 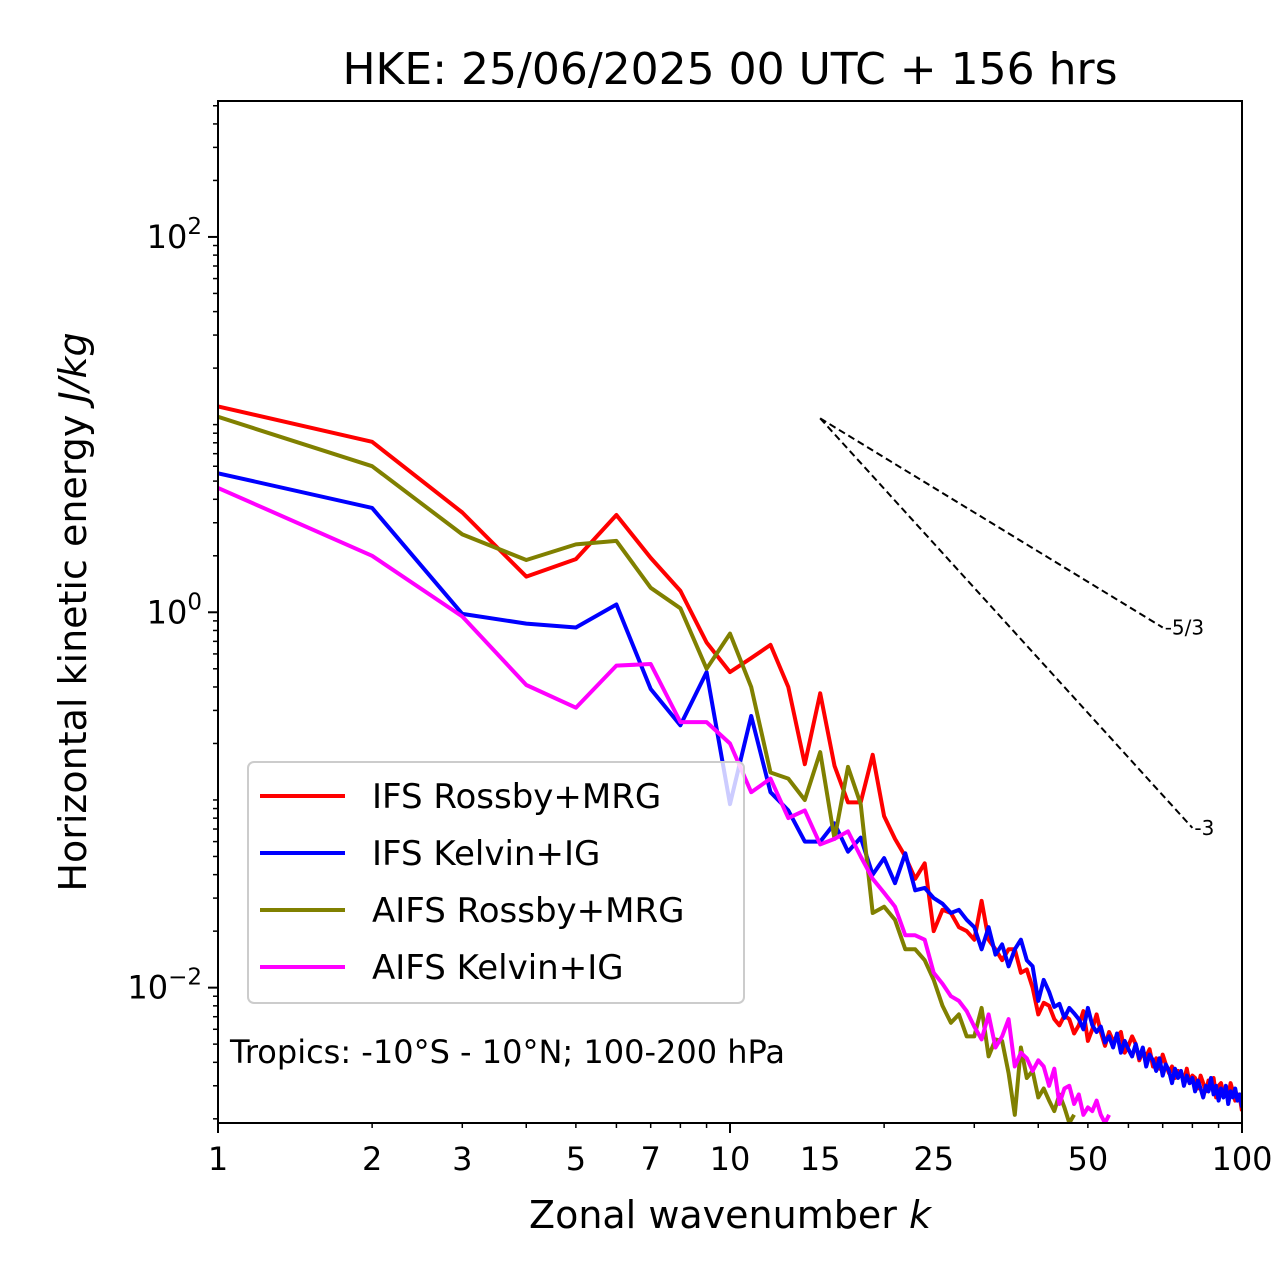 I want to click on y-axis-label: Horizontal kinetic energy J/kg, so click(x=73, y=611).